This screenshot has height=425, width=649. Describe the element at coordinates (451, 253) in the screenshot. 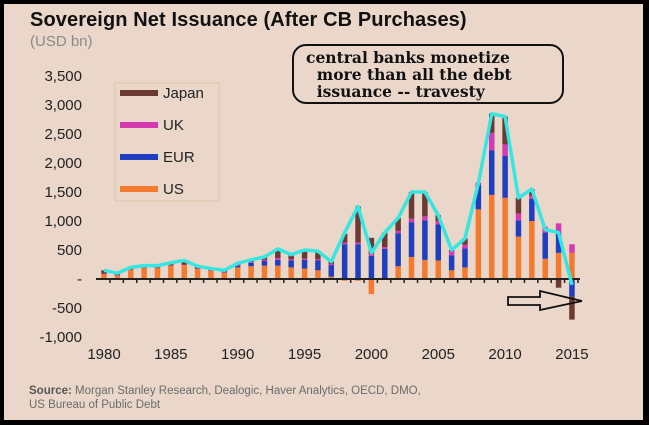

I see `bar-uk-2006` at that location.